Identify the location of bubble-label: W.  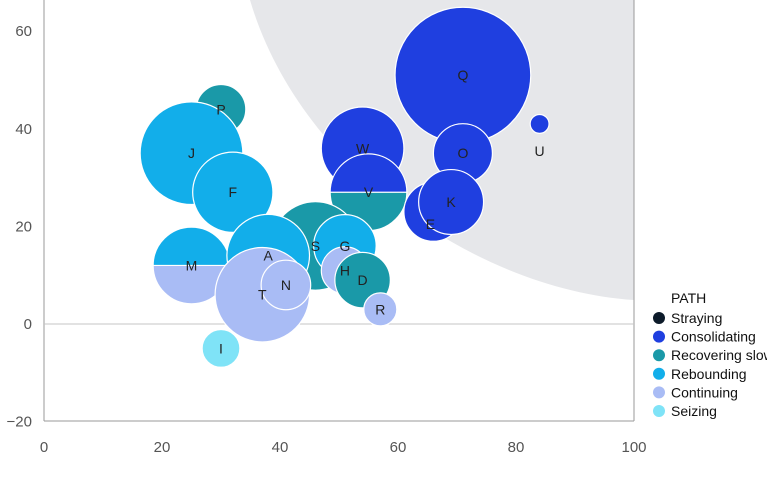
(363, 148).